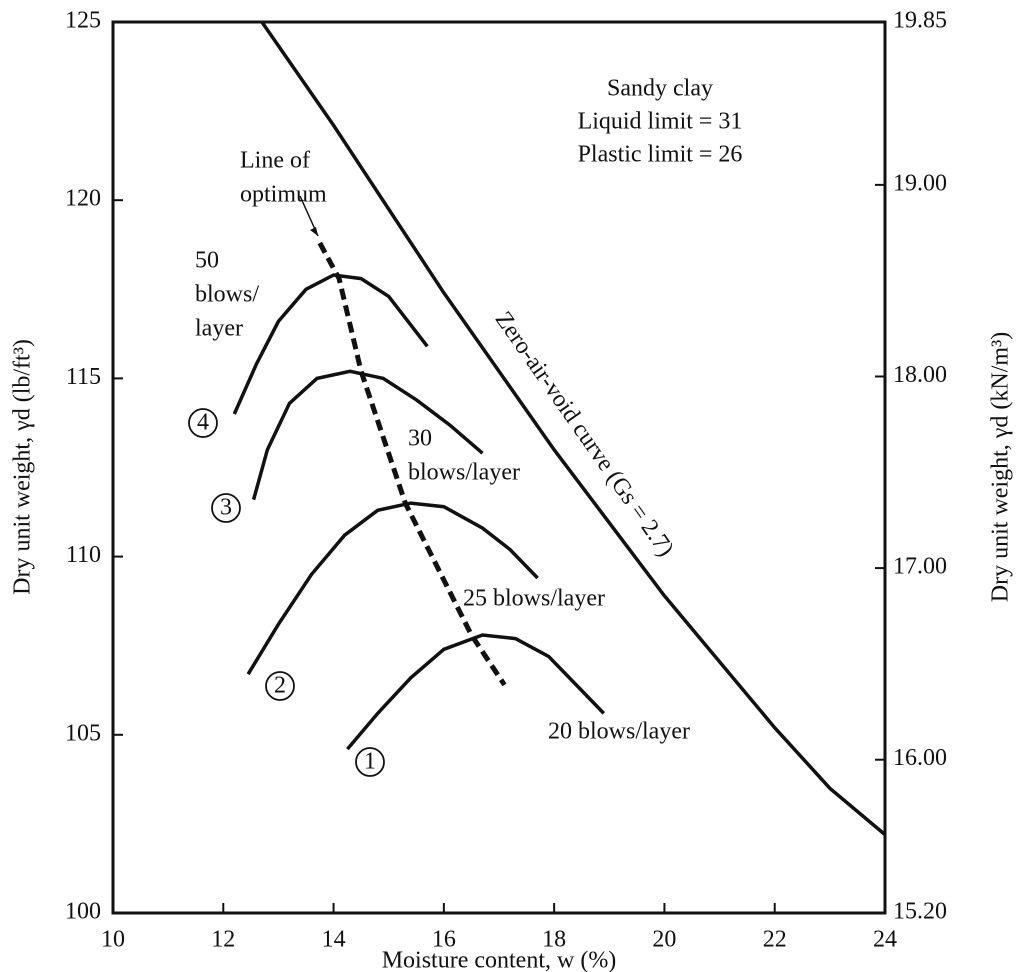  I want to click on y-tick-label: 105, so click(83, 733).